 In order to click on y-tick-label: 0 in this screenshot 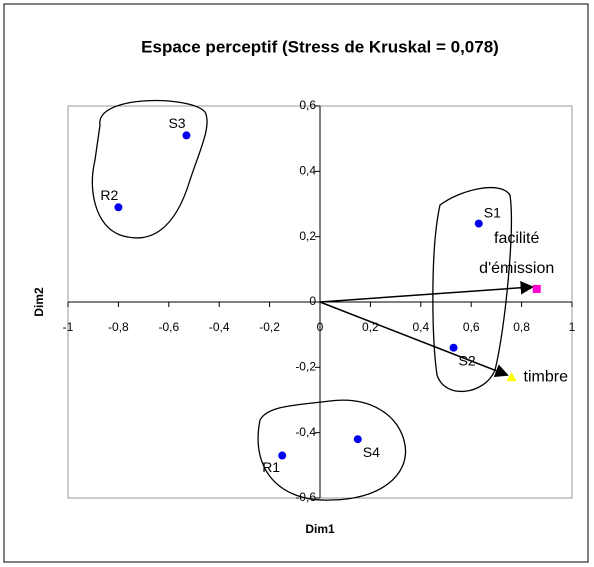, I will do `click(312, 301)`.